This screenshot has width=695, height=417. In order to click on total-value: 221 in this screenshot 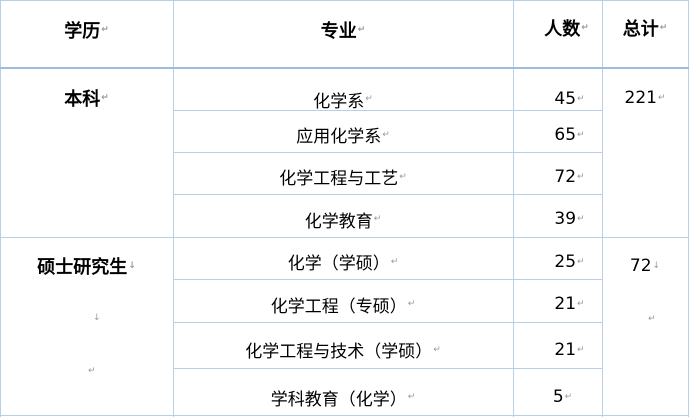, I will do `click(640, 98)`.